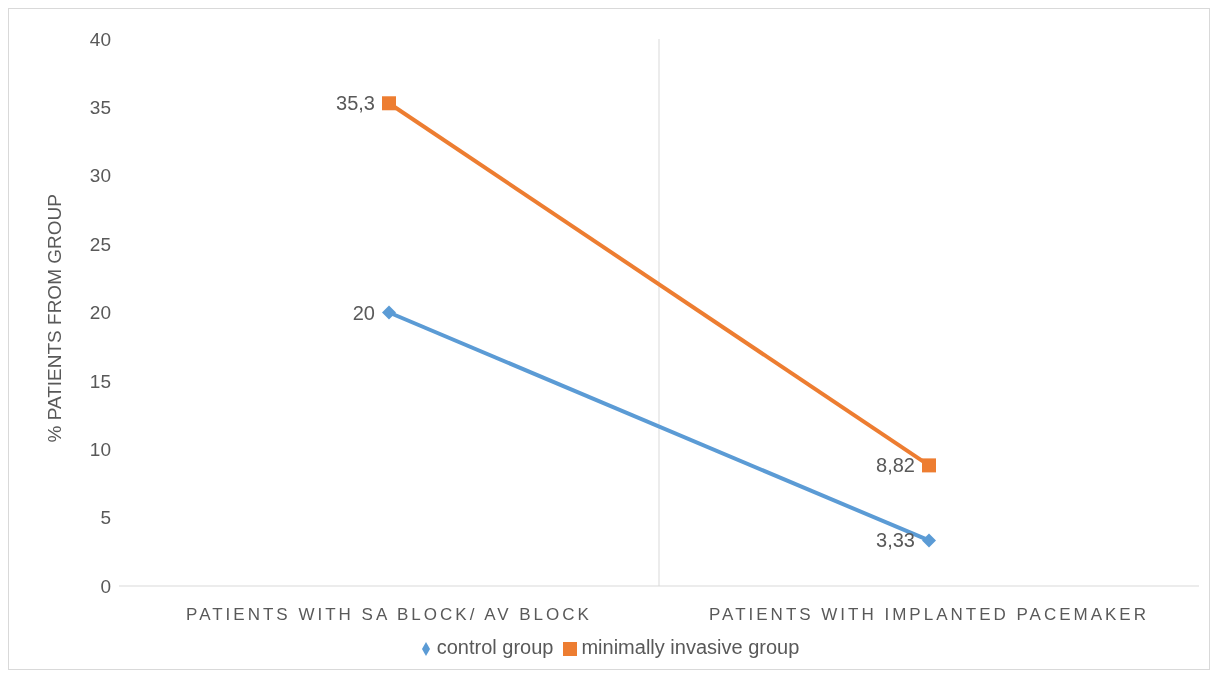 The width and height of the screenshot is (1217, 675). What do you see at coordinates (100, 244) in the screenshot?
I see `y-tick-label: 25` at bounding box center [100, 244].